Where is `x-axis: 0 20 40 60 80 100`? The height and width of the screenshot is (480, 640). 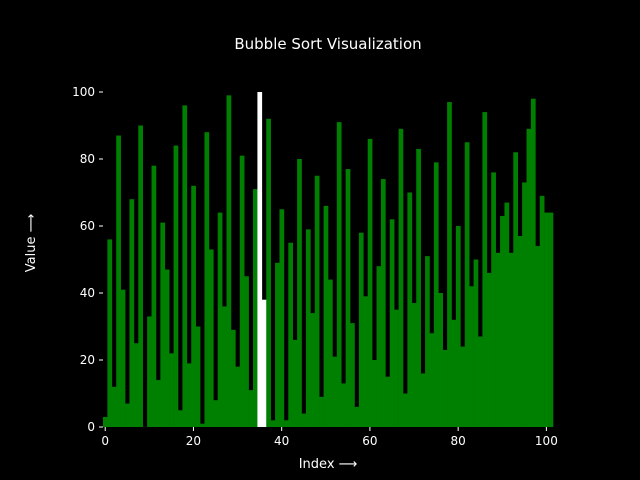 x-axis: 0 20 40 60 80 100 is located at coordinates (329, 437).